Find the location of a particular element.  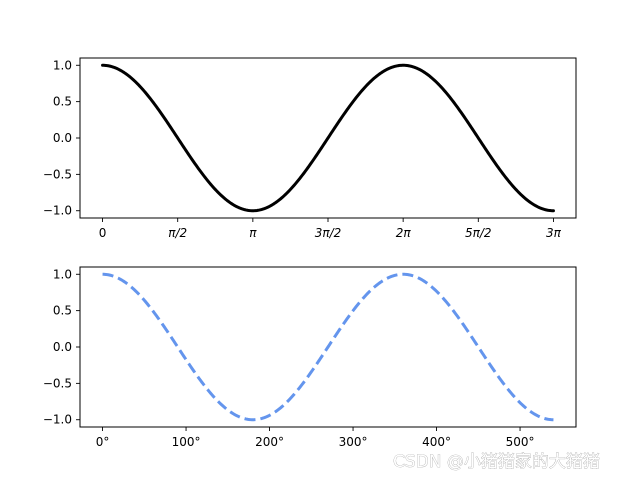

top-y-tick-label: −1.0 is located at coordinates (57, 211).